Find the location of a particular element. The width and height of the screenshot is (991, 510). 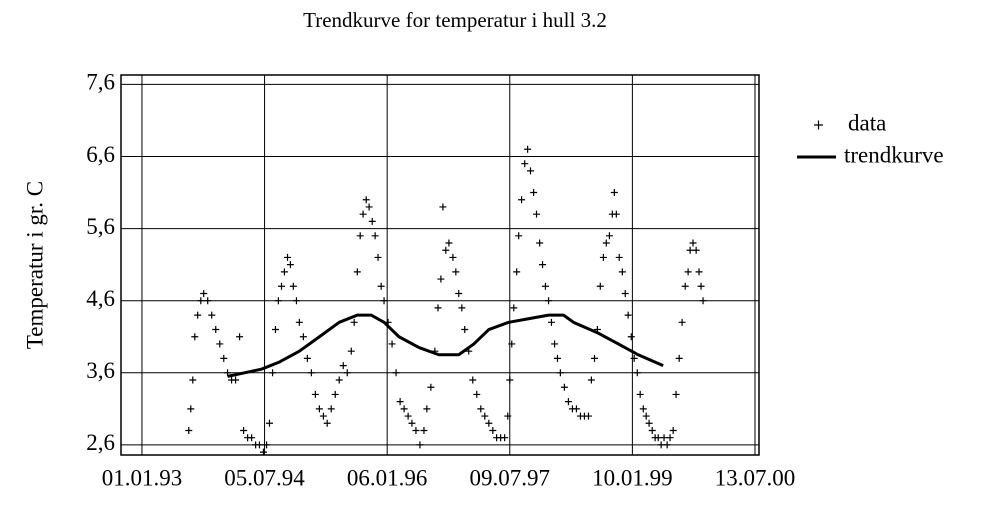

x-tick-label: 06.01.96 is located at coordinates (387, 477).